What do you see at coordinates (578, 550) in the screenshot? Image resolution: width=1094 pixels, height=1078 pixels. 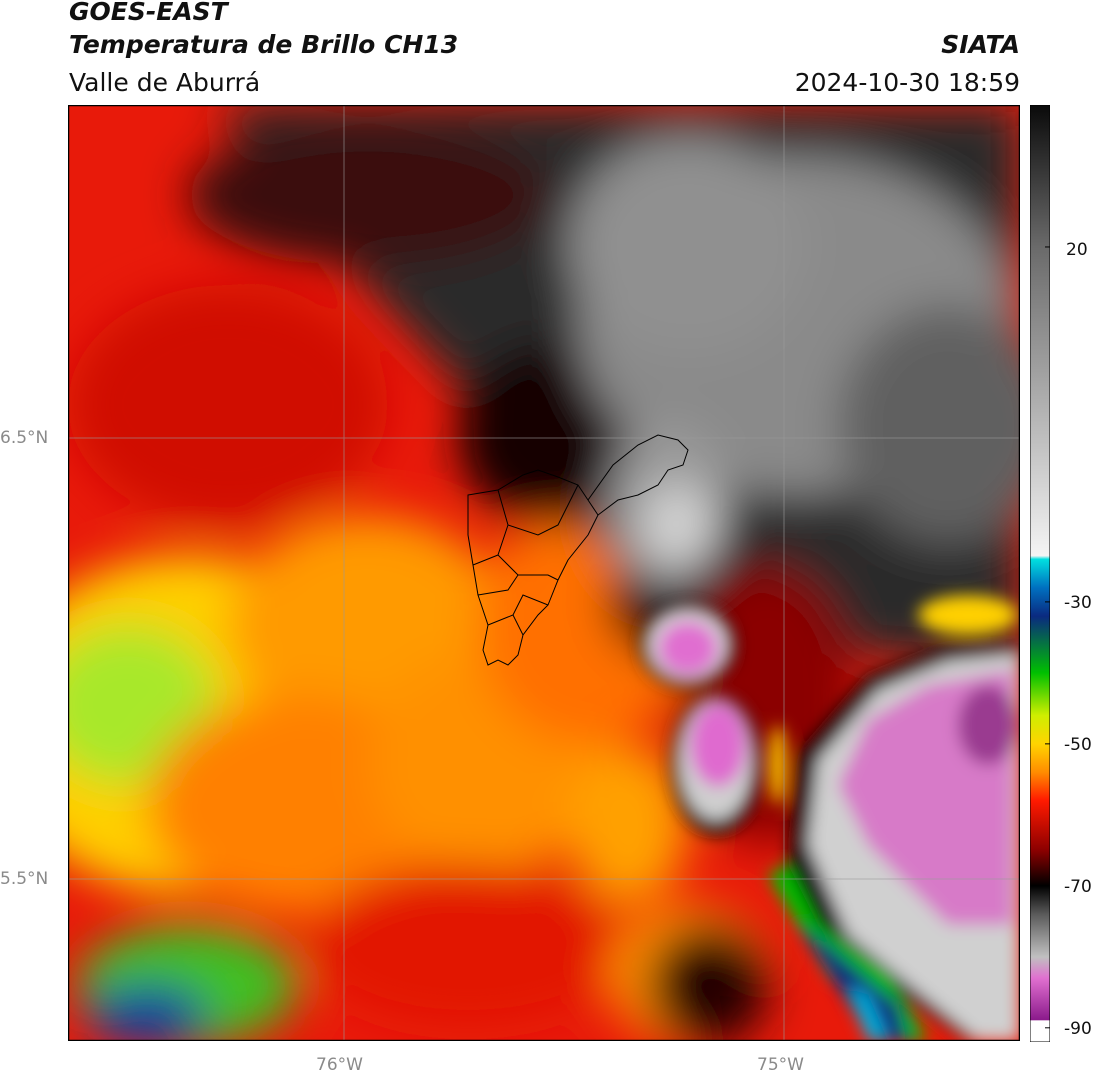 I see `valle-aburra-boundaries` at bounding box center [578, 550].